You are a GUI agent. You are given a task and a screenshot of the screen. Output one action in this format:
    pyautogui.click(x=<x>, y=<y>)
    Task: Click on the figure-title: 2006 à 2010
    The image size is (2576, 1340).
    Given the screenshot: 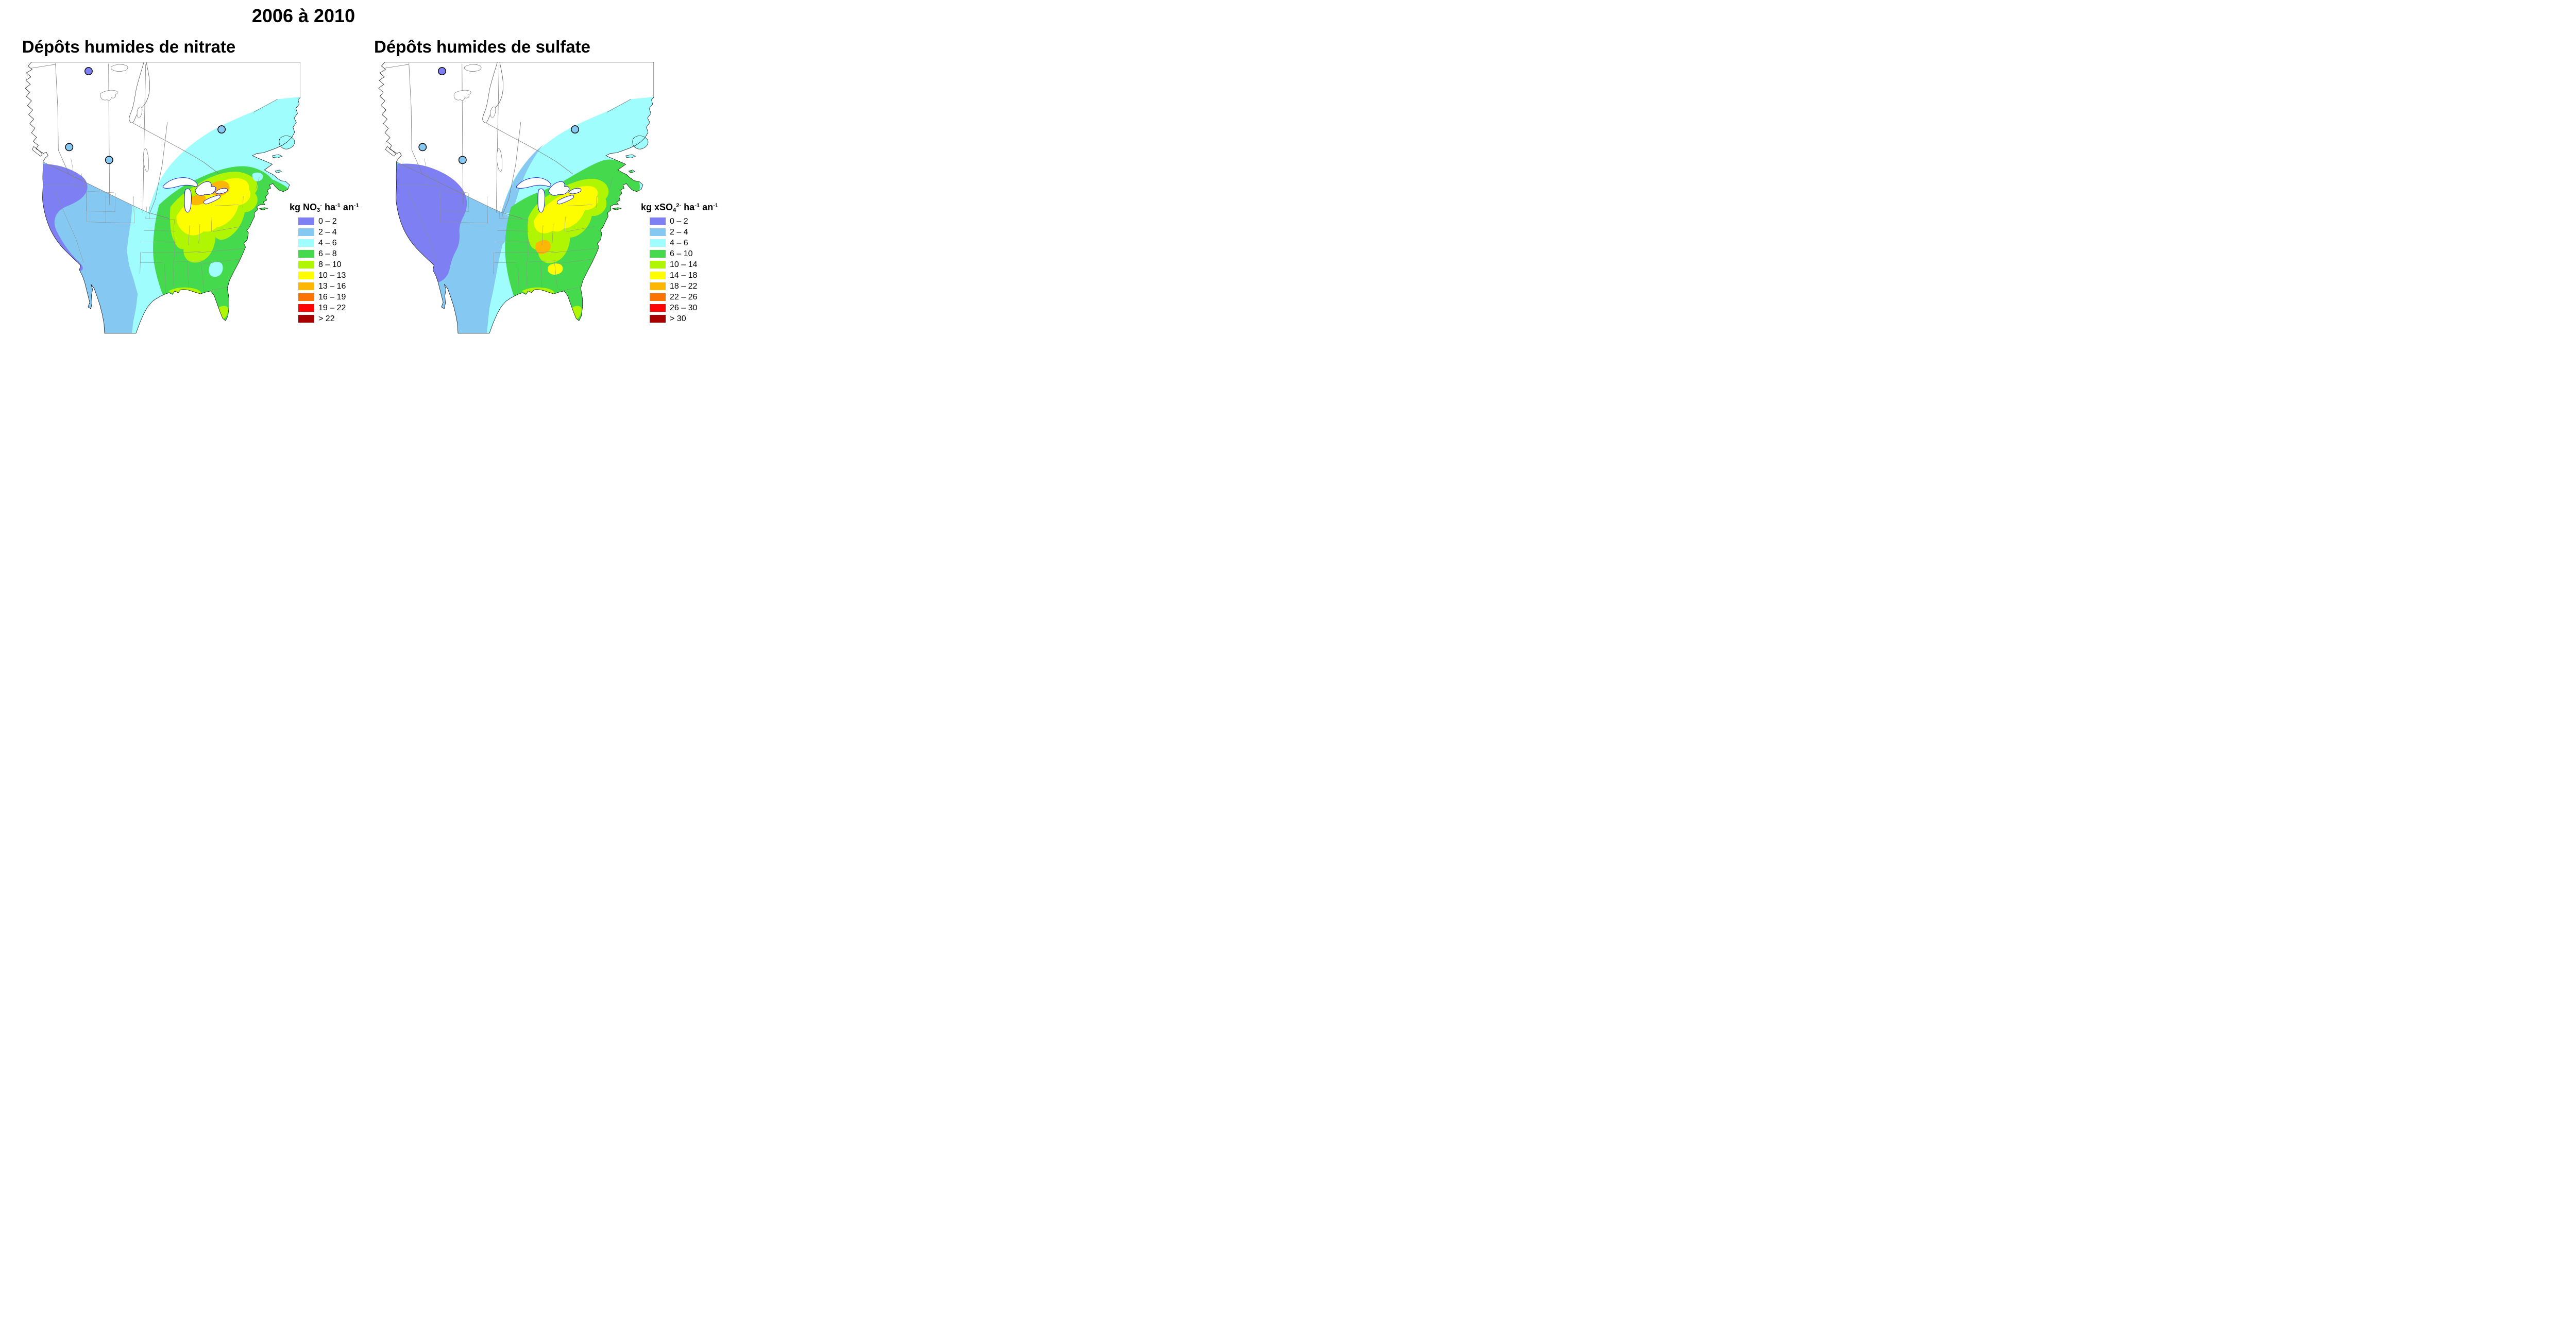 What is the action you would take?
    pyautogui.click(x=303, y=15)
    